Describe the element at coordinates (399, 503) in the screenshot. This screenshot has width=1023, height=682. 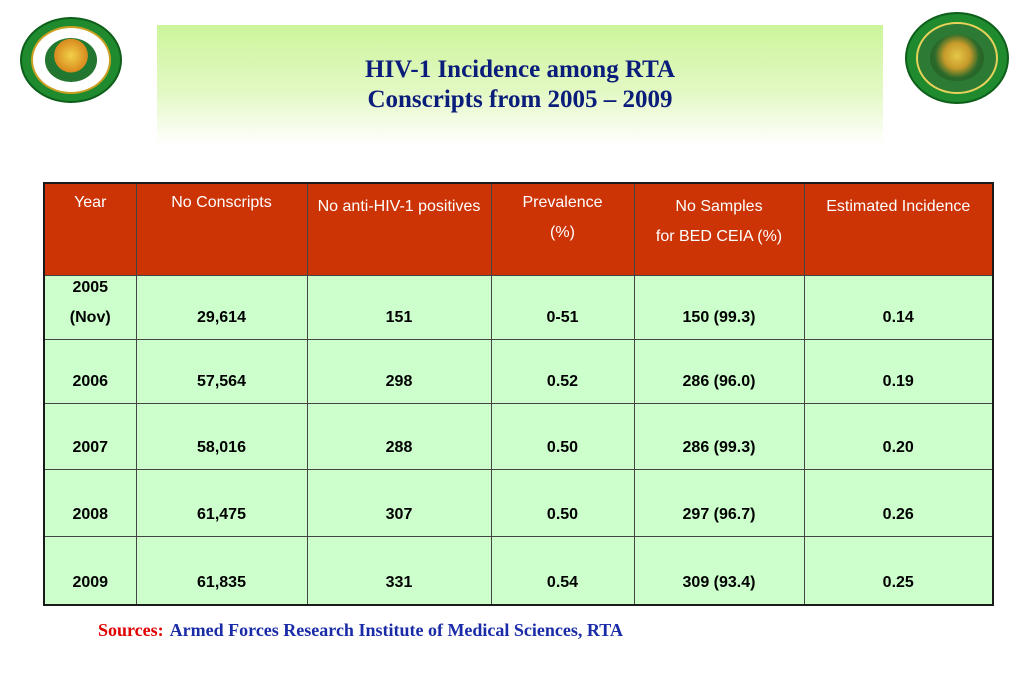
I see `cell-positives: 307` at that location.